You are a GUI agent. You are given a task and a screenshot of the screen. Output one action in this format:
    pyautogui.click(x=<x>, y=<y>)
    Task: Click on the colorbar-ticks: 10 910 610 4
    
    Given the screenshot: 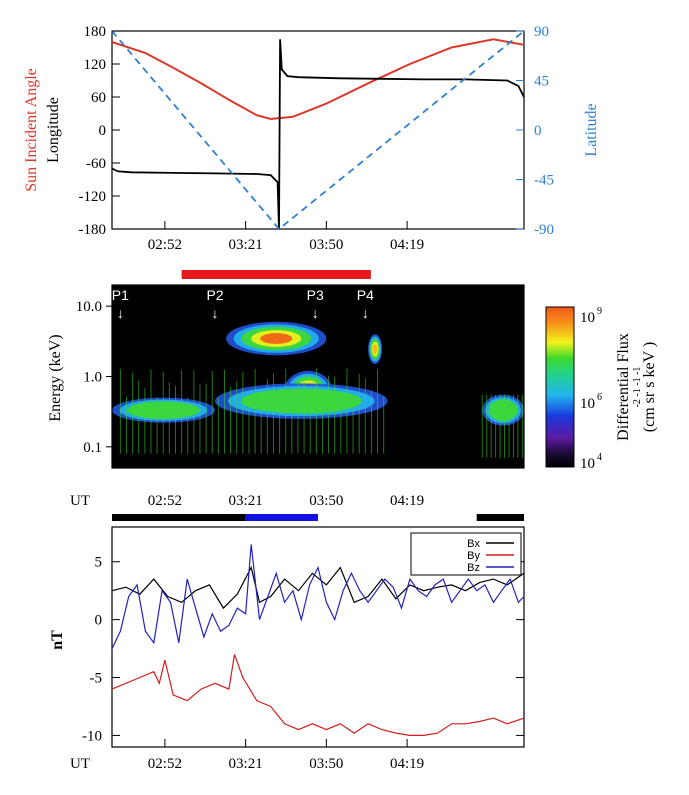 What is the action you would take?
    pyautogui.click(x=591, y=389)
    